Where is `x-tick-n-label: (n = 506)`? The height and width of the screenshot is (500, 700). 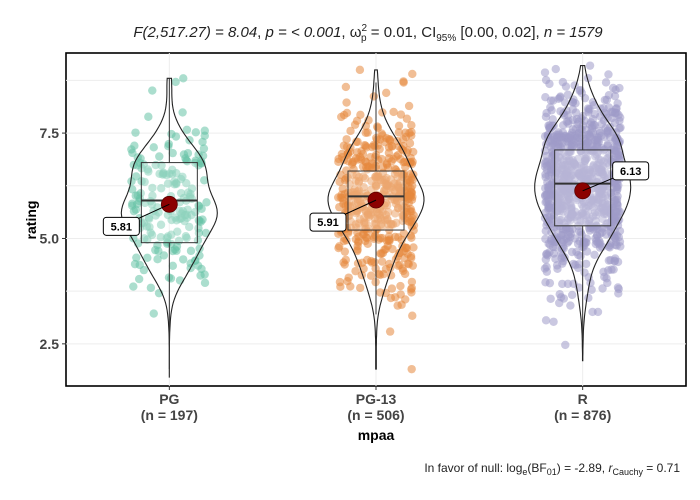 x-tick-n-label: (n = 506) is located at coordinates (375, 415).